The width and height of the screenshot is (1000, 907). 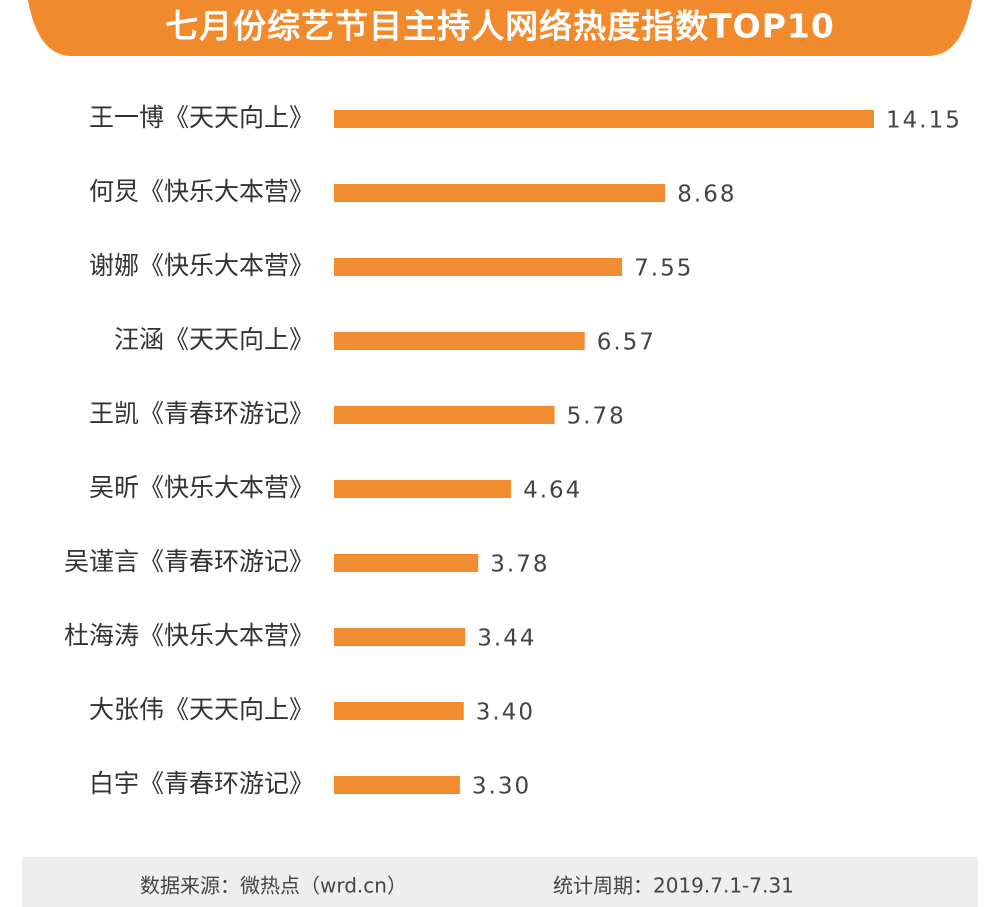 What do you see at coordinates (201, 191) in the screenshot?
I see `category-label: 何炅《快乐大本营》` at bounding box center [201, 191].